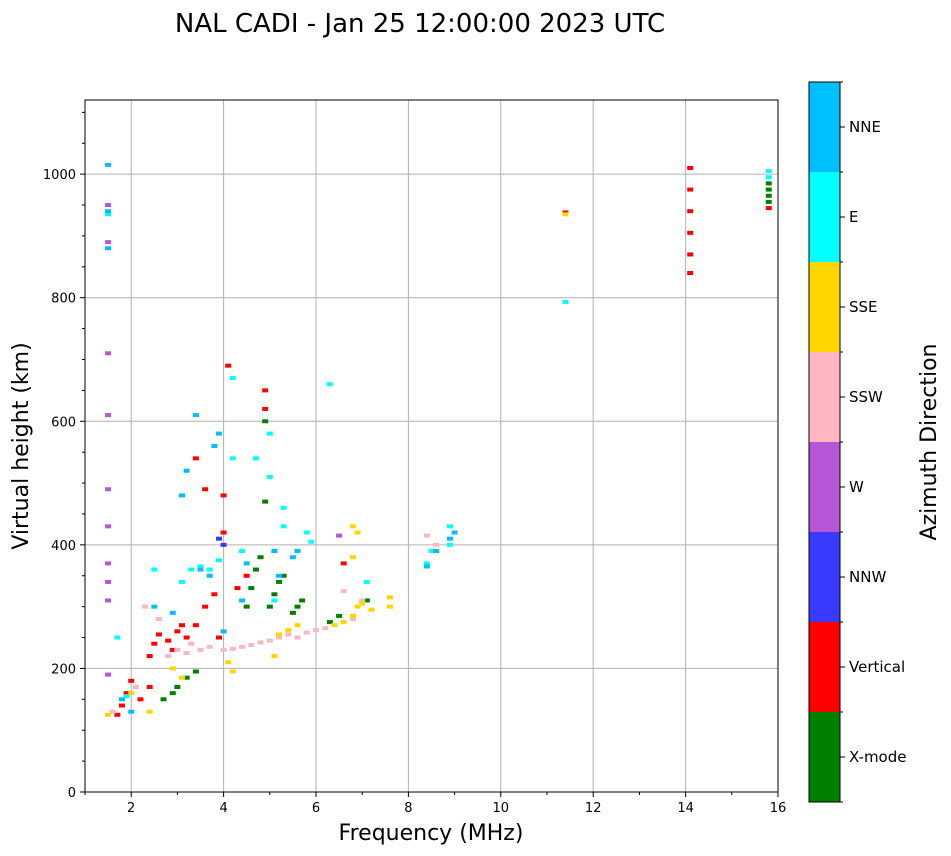 This screenshot has height=856, width=951. What do you see at coordinates (63, 422) in the screenshot?
I see `y-tick-label: 600` at bounding box center [63, 422].